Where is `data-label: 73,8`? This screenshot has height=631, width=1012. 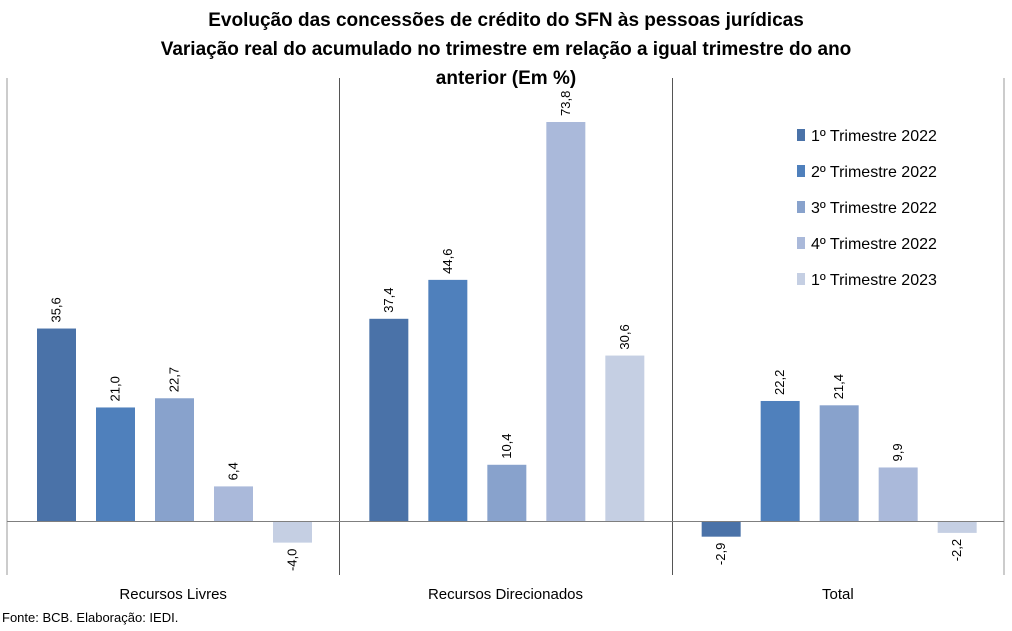
data-label: 73,8 is located at coordinates (565, 103).